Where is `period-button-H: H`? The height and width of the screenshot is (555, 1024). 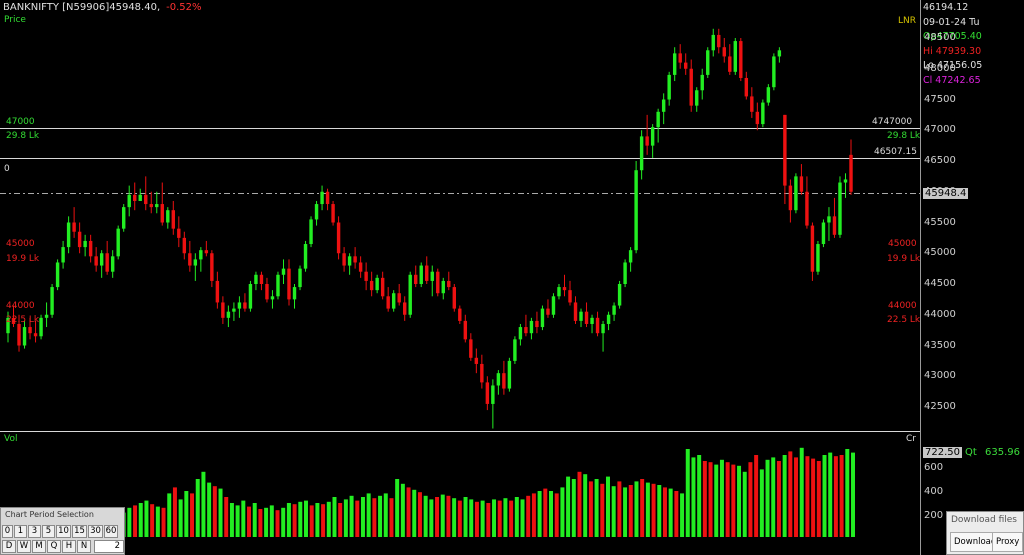 period-button-H: H is located at coordinates (69, 546).